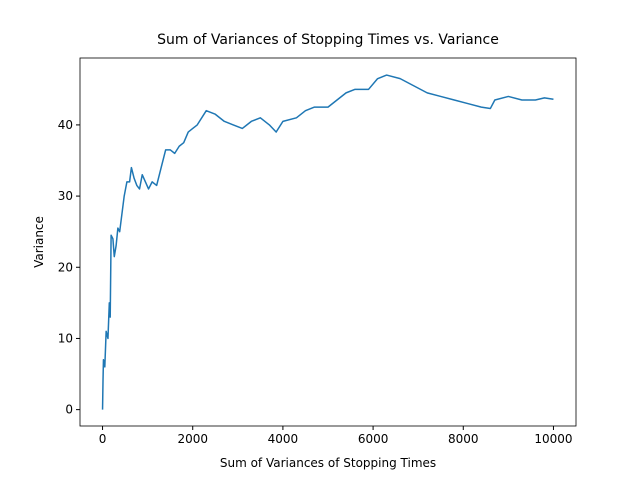 The width and height of the screenshot is (640, 480). Describe the element at coordinates (328, 463) in the screenshot. I see `x-axis-label: Sum of Variances of Stopping Times` at that location.